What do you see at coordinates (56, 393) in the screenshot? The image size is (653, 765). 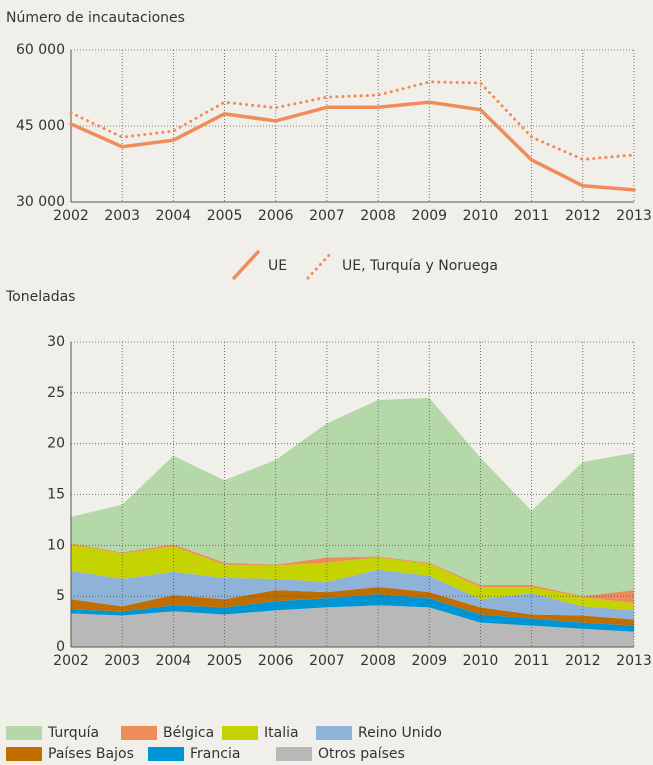 I see `y-tick-label: 25` at bounding box center [56, 393].